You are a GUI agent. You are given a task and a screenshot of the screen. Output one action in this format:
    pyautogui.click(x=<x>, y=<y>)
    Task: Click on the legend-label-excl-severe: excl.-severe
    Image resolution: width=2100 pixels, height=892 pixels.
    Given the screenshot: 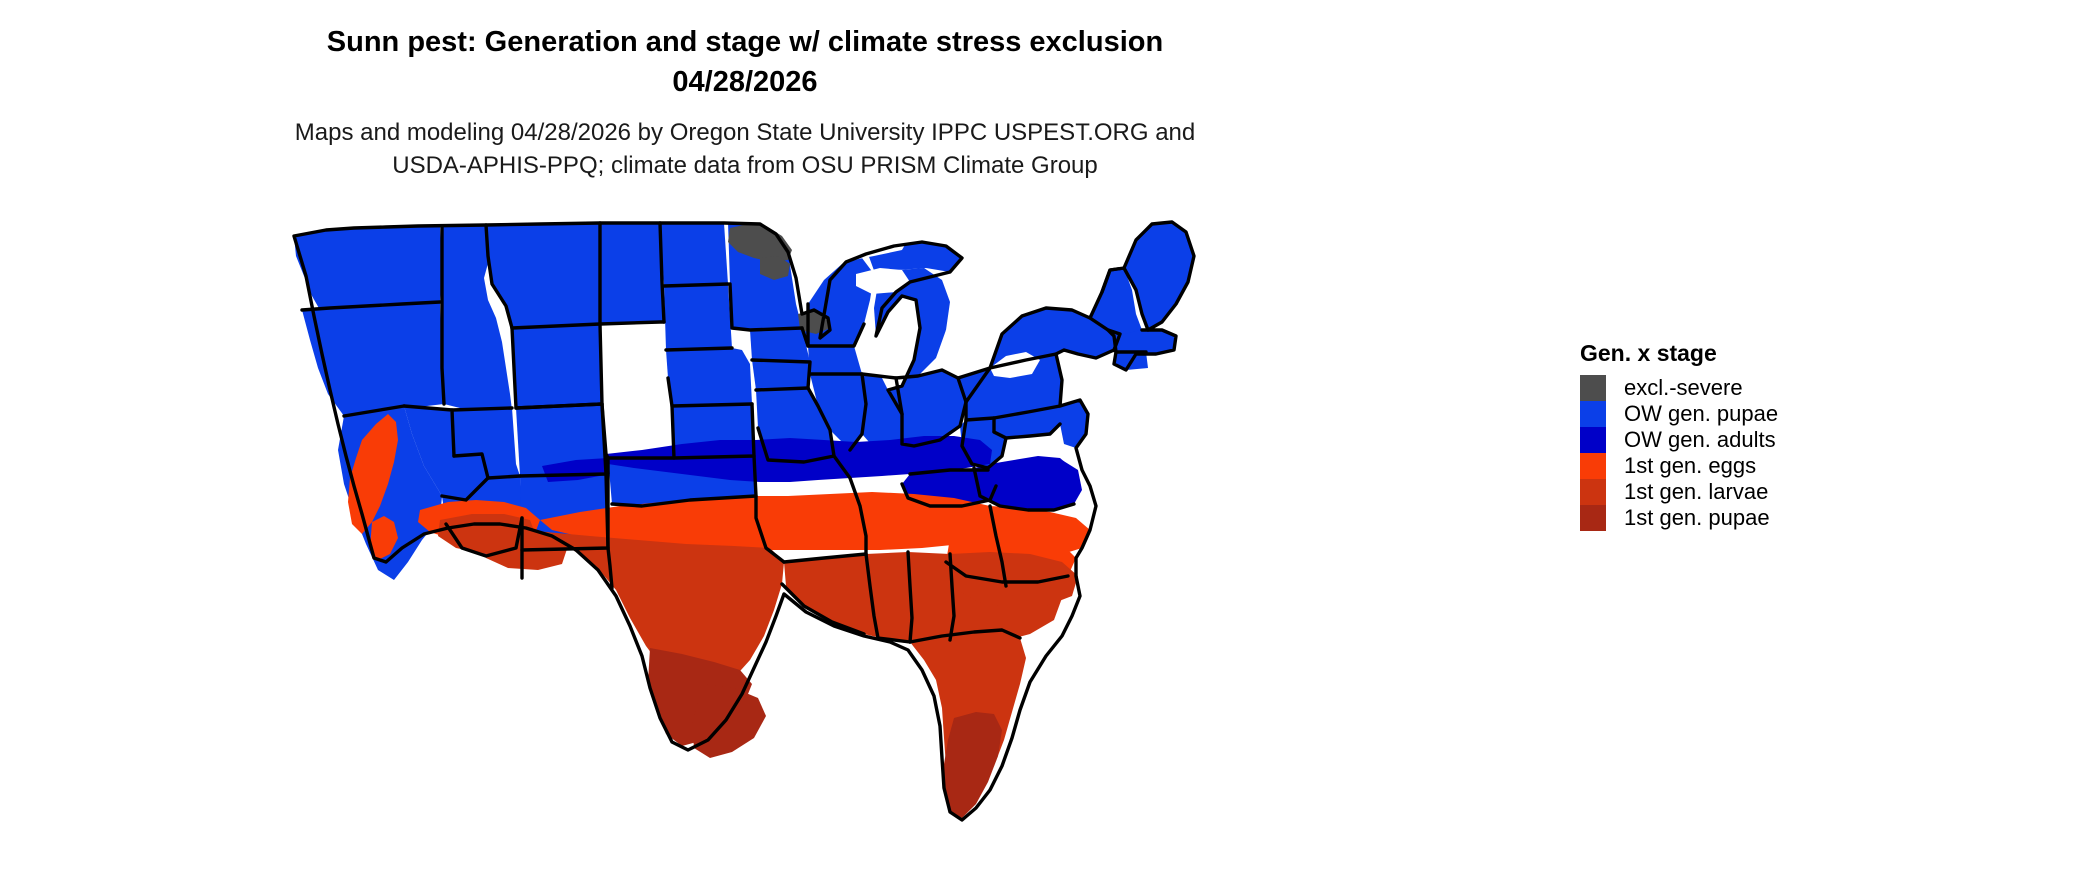 What is the action you would take?
    pyautogui.click(x=1683, y=387)
    